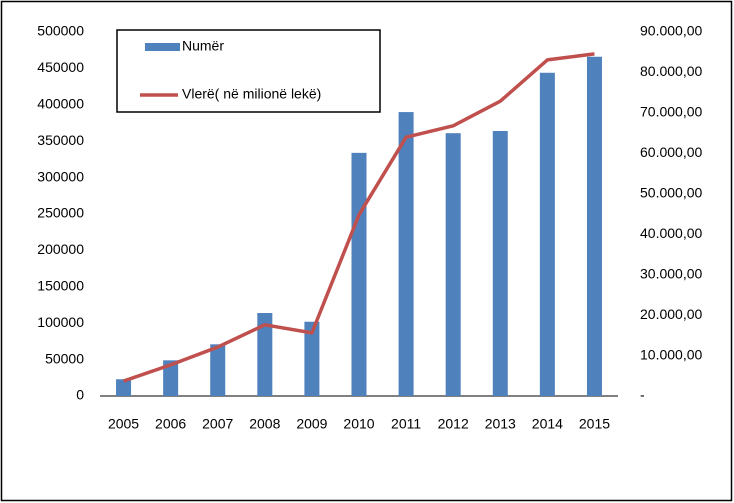  I want to click on x-tick-label: 2007, so click(217, 424).